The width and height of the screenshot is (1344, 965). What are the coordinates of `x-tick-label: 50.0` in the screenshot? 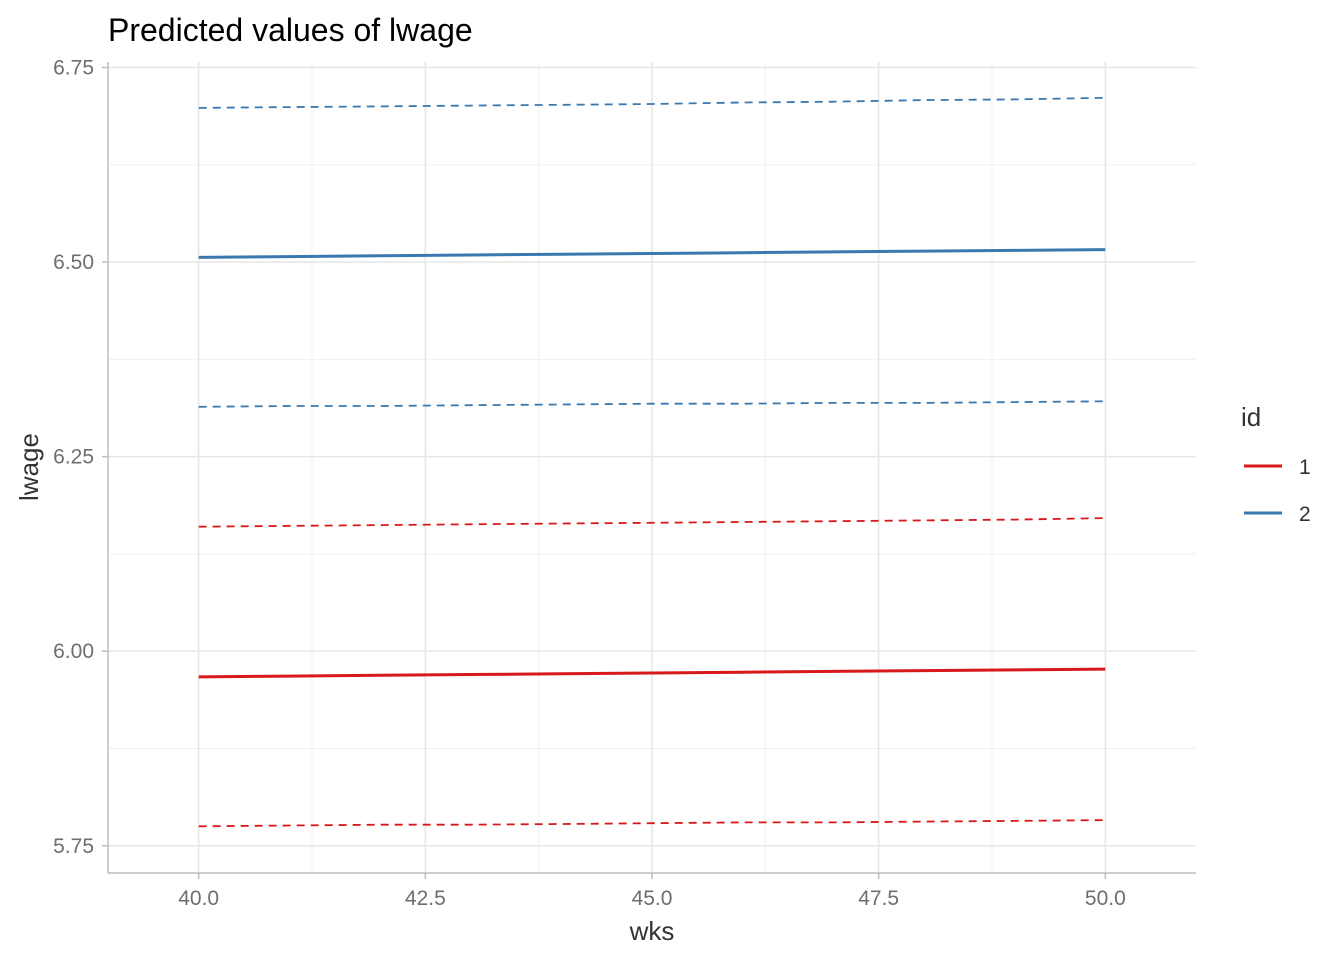 It's located at (1105, 898).